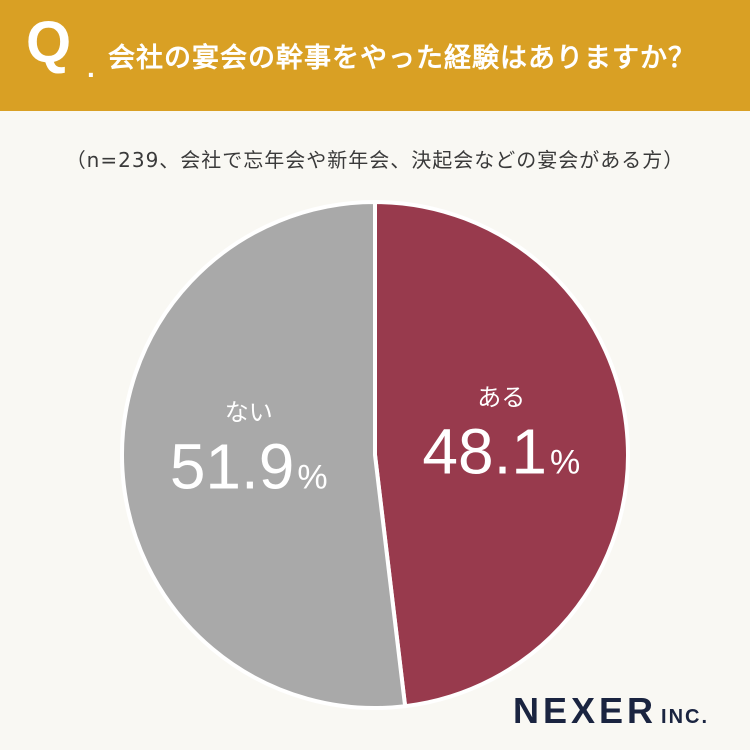 The width and height of the screenshot is (750, 750). I want to click on q-mark: Q, so click(49, 42).